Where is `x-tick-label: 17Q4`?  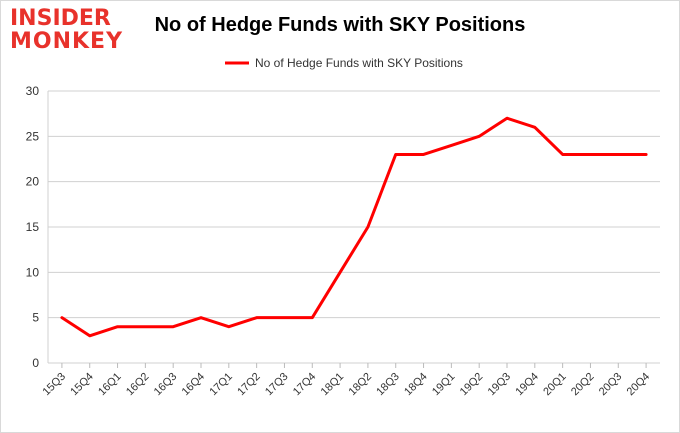 x-tick-label: 17Q4 is located at coordinates (305, 385).